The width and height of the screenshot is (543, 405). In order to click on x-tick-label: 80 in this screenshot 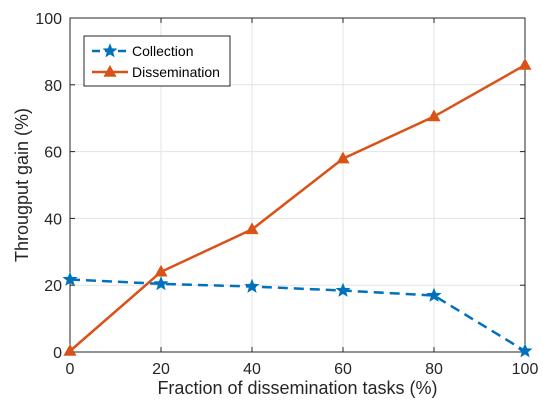, I will do `click(434, 369)`.